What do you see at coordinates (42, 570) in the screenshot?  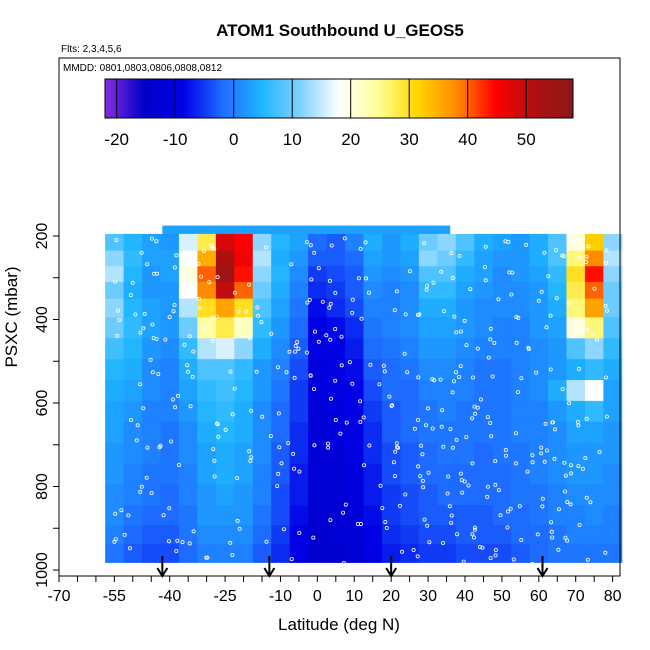 I see `y-tick-label: 1000` at bounding box center [42, 570].